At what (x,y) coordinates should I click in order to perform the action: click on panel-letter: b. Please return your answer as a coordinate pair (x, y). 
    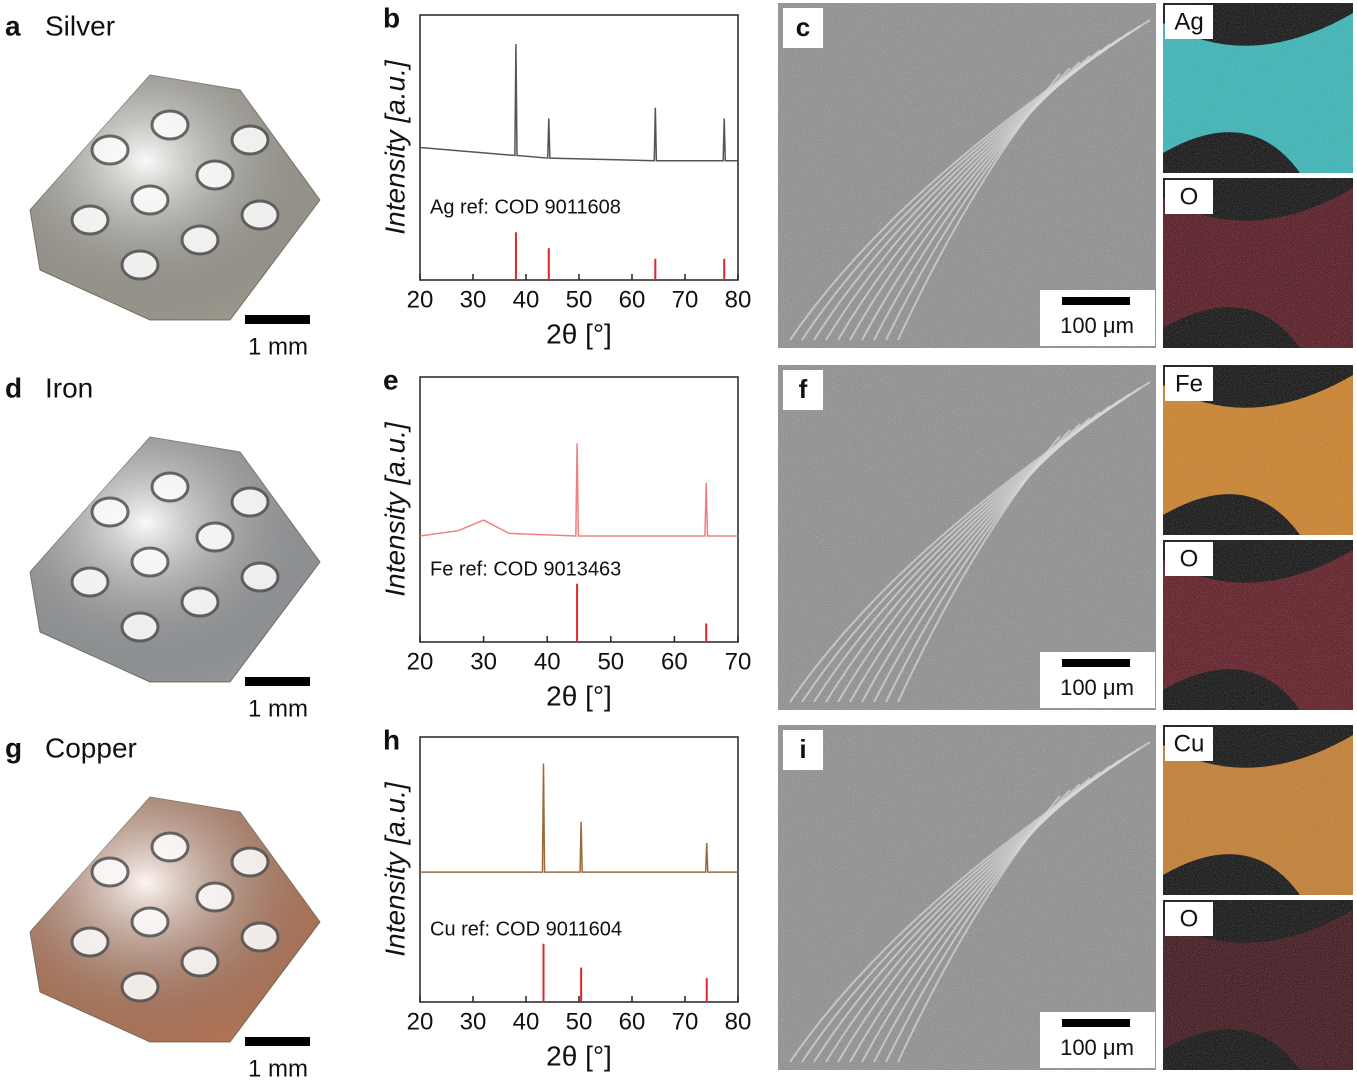
    Looking at the image, I should click on (391, 17).